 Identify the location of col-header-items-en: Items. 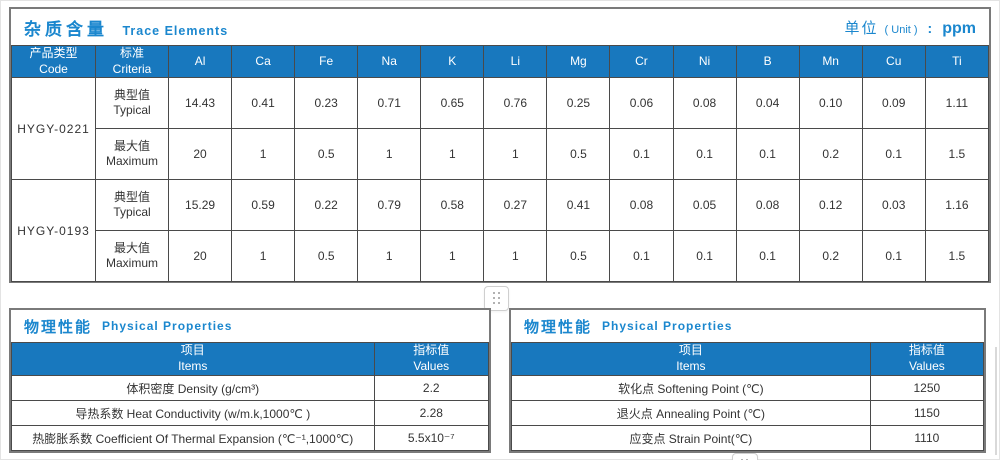
(691, 366).